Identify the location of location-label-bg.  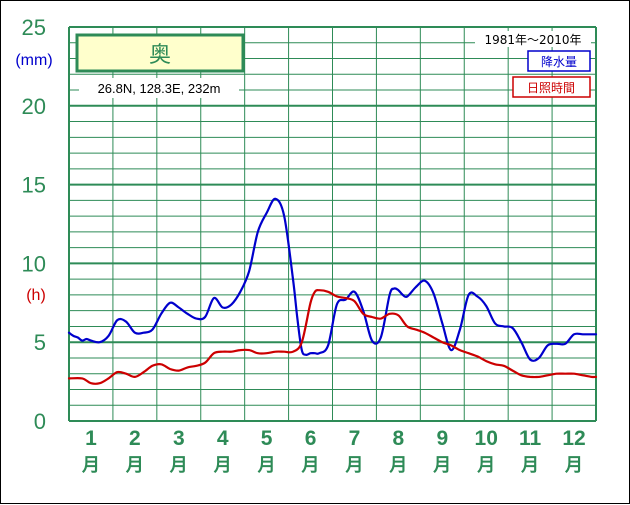
(159, 88).